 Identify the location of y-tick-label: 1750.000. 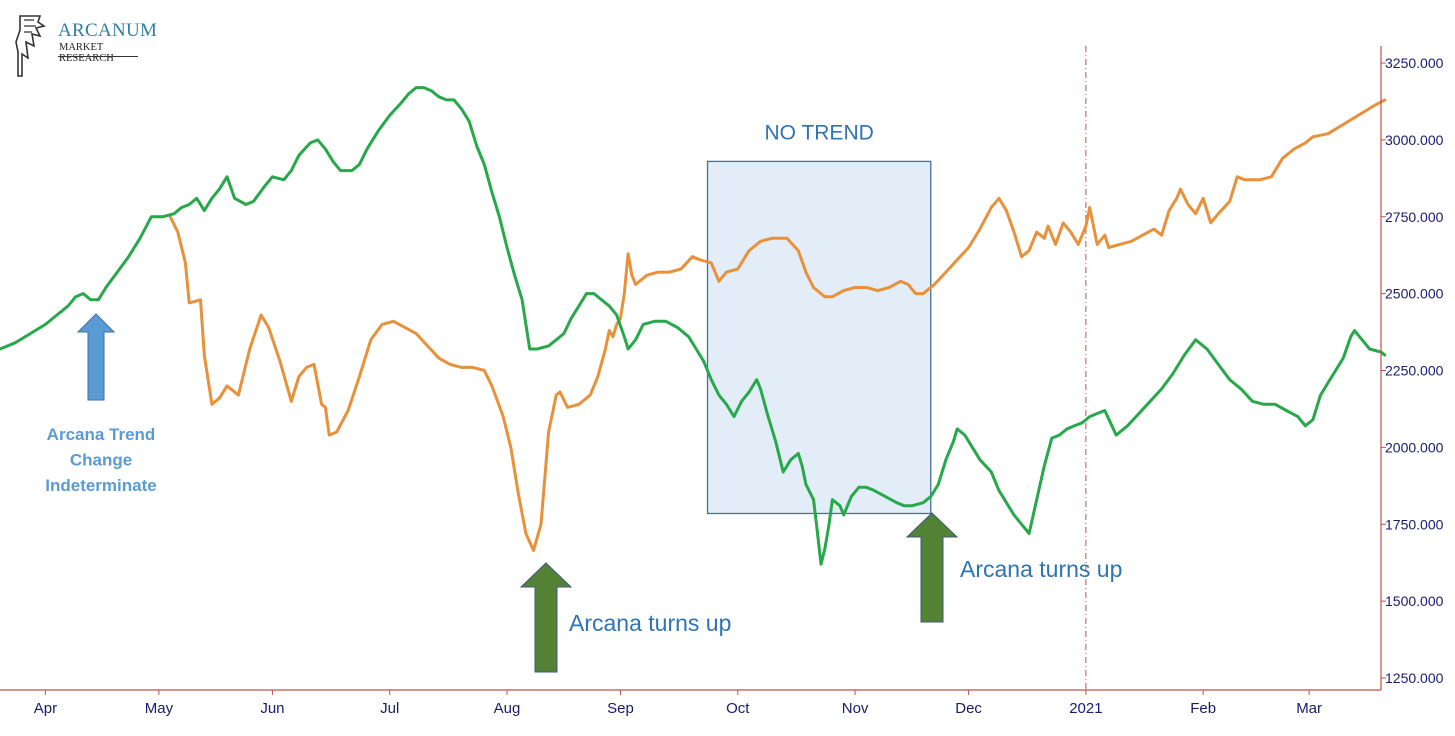
(1414, 524).